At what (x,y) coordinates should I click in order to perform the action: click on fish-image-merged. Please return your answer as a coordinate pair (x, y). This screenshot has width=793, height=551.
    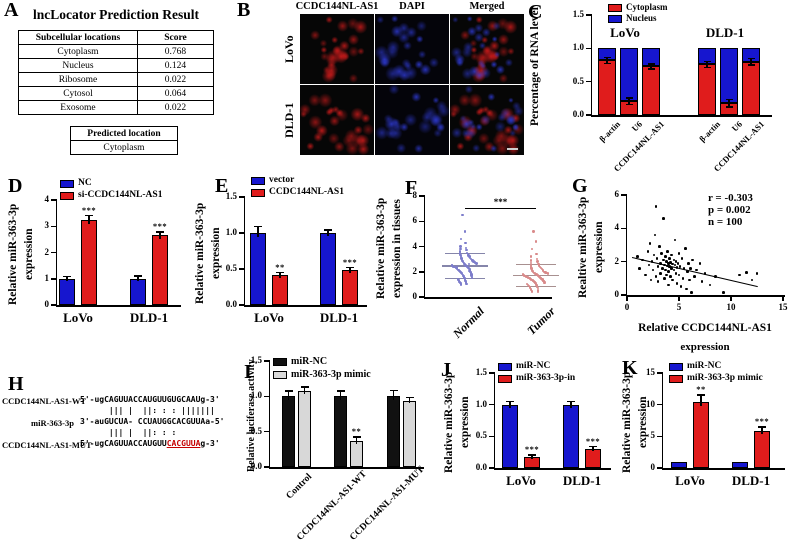
    Looking at the image, I should click on (487, 49).